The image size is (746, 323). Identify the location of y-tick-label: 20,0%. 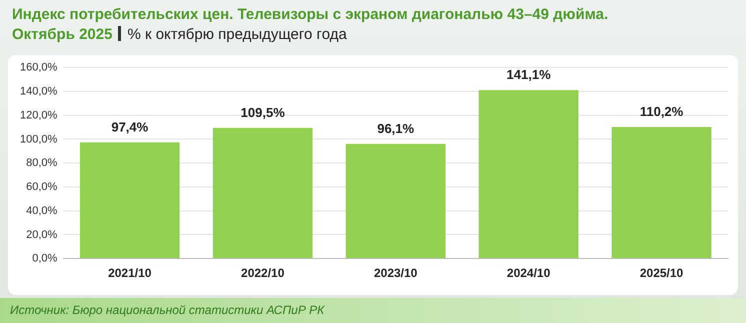
(42, 234).